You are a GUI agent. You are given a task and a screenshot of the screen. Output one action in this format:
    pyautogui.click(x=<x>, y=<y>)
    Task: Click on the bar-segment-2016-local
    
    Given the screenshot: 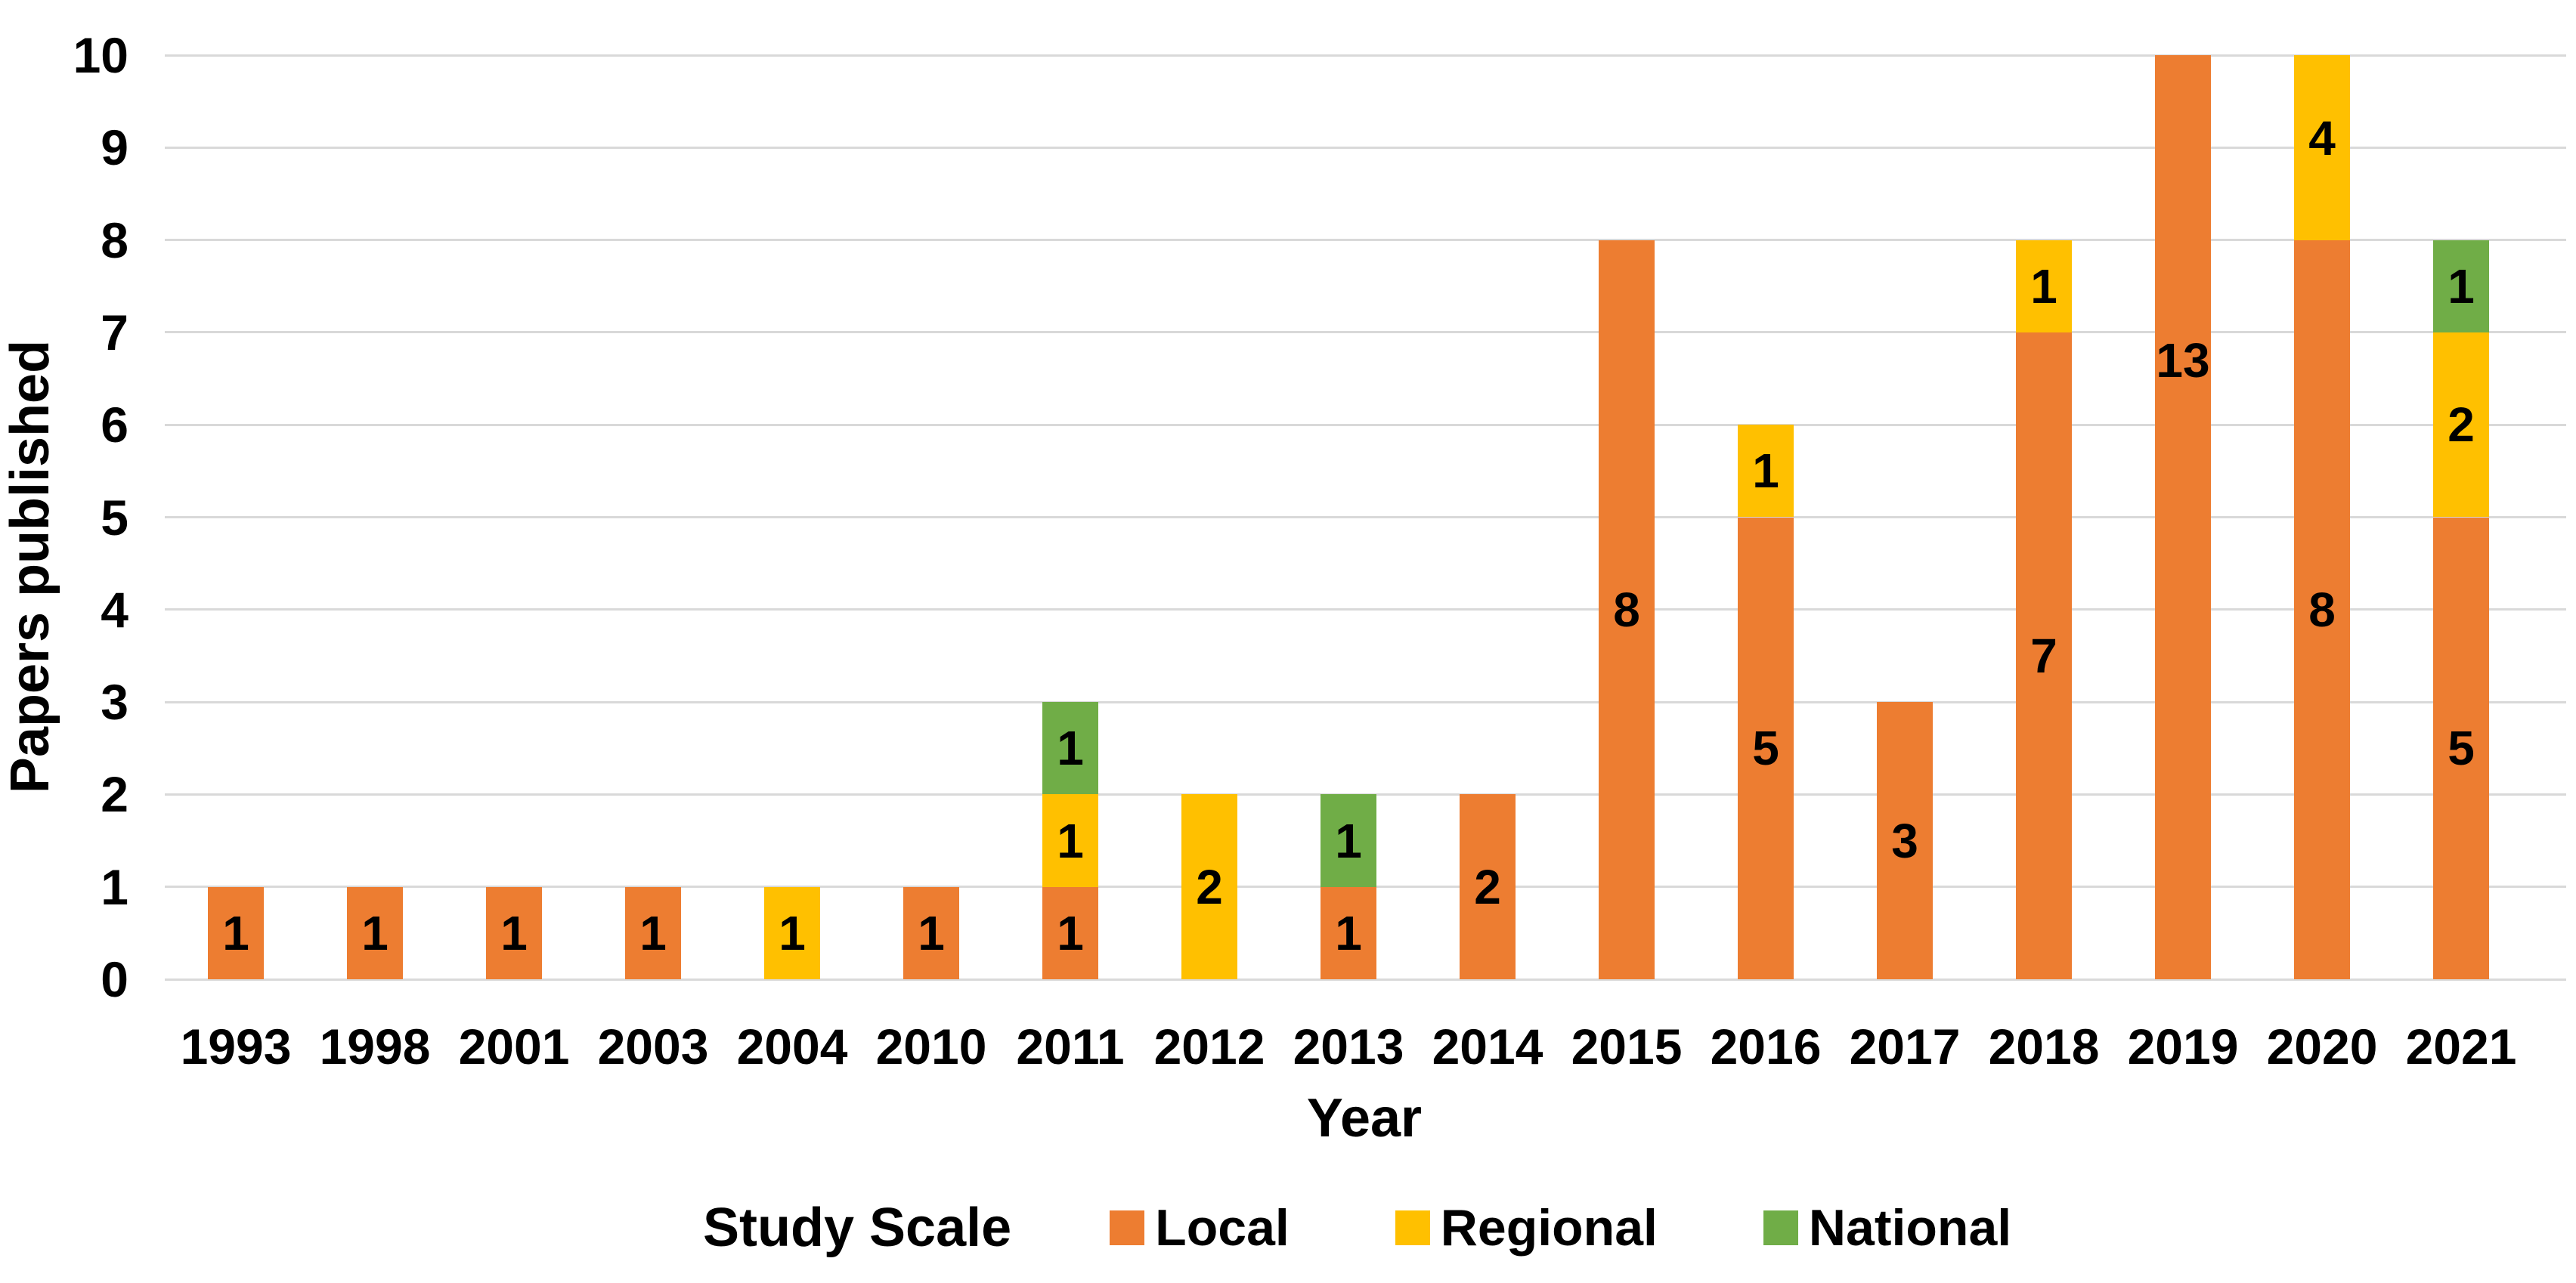 What is the action you would take?
    pyautogui.click(x=1766, y=748)
    